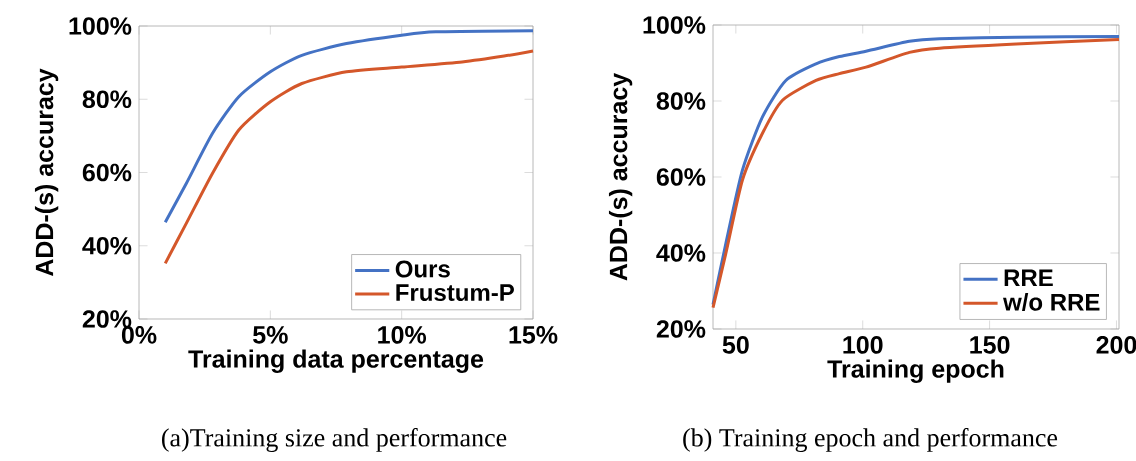 This screenshot has height=461, width=1136. What do you see at coordinates (533, 335) in the screenshot?
I see `x-tick-label: 15%` at bounding box center [533, 335].